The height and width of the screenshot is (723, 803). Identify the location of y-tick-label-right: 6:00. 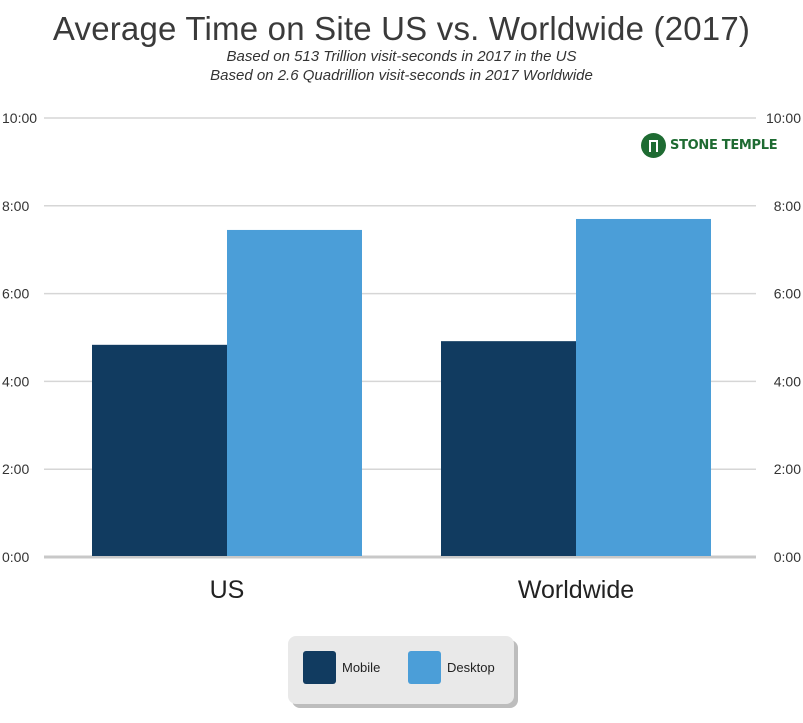
(787, 294).